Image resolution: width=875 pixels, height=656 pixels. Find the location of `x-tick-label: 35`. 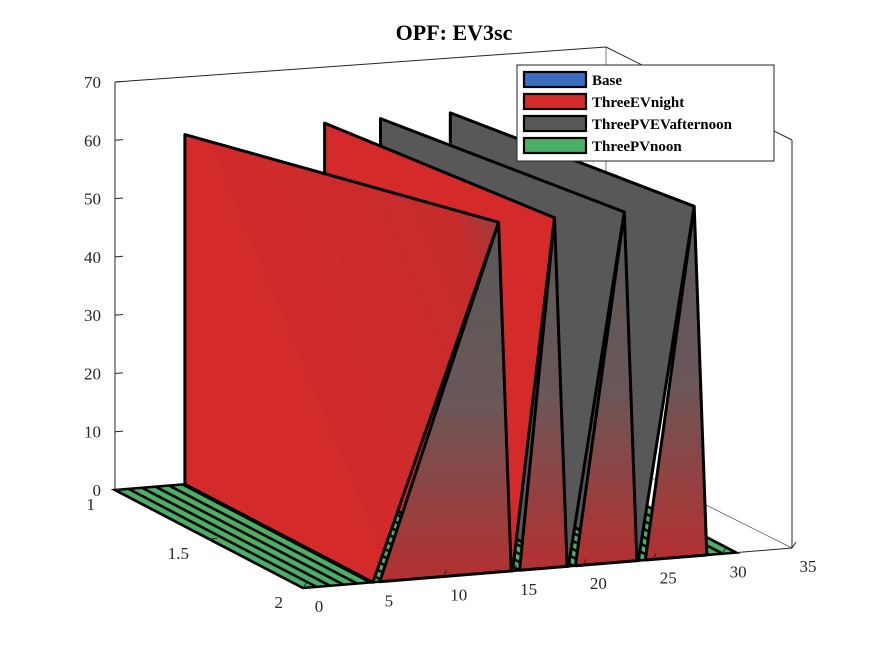

x-tick-label: 35 is located at coordinates (808, 566).